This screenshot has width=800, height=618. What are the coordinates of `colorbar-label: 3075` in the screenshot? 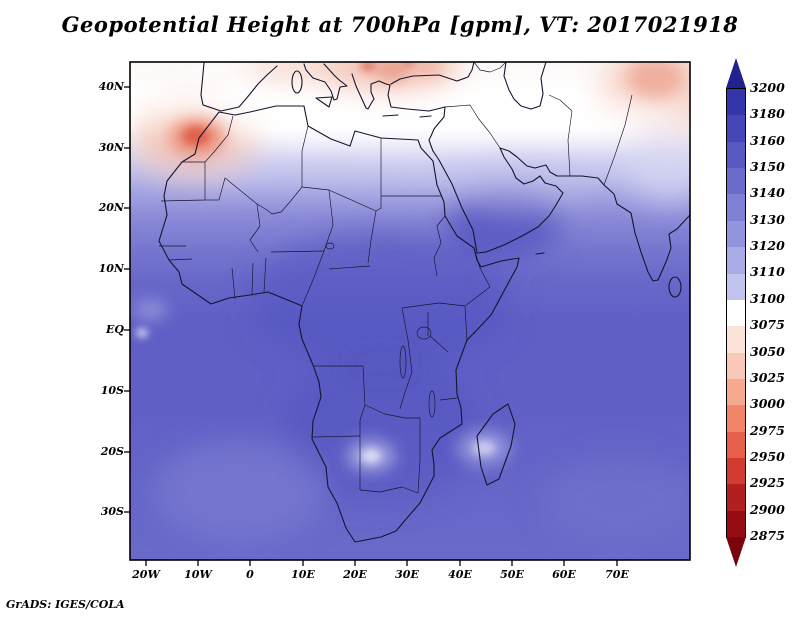 It's located at (767, 324).